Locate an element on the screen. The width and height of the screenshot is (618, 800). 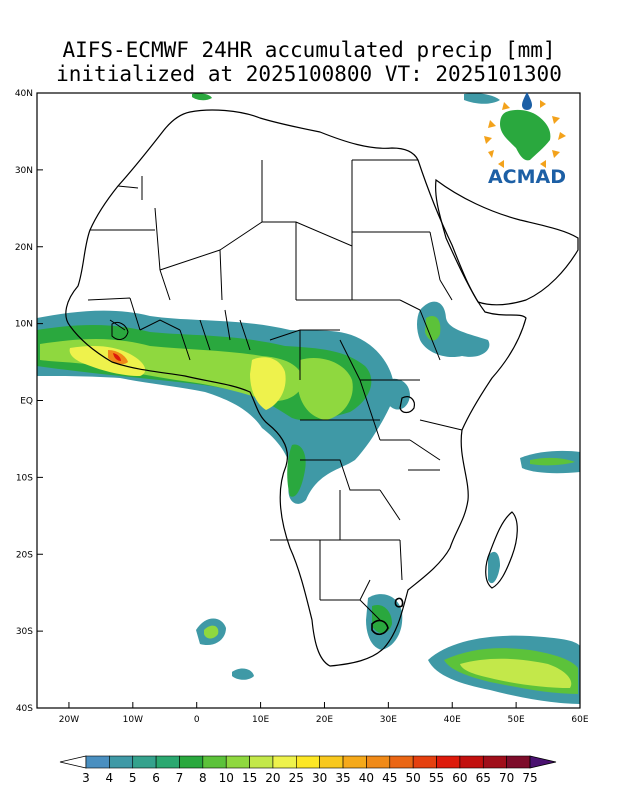
lat-tick-label: 40N is located at coordinates (24, 94).